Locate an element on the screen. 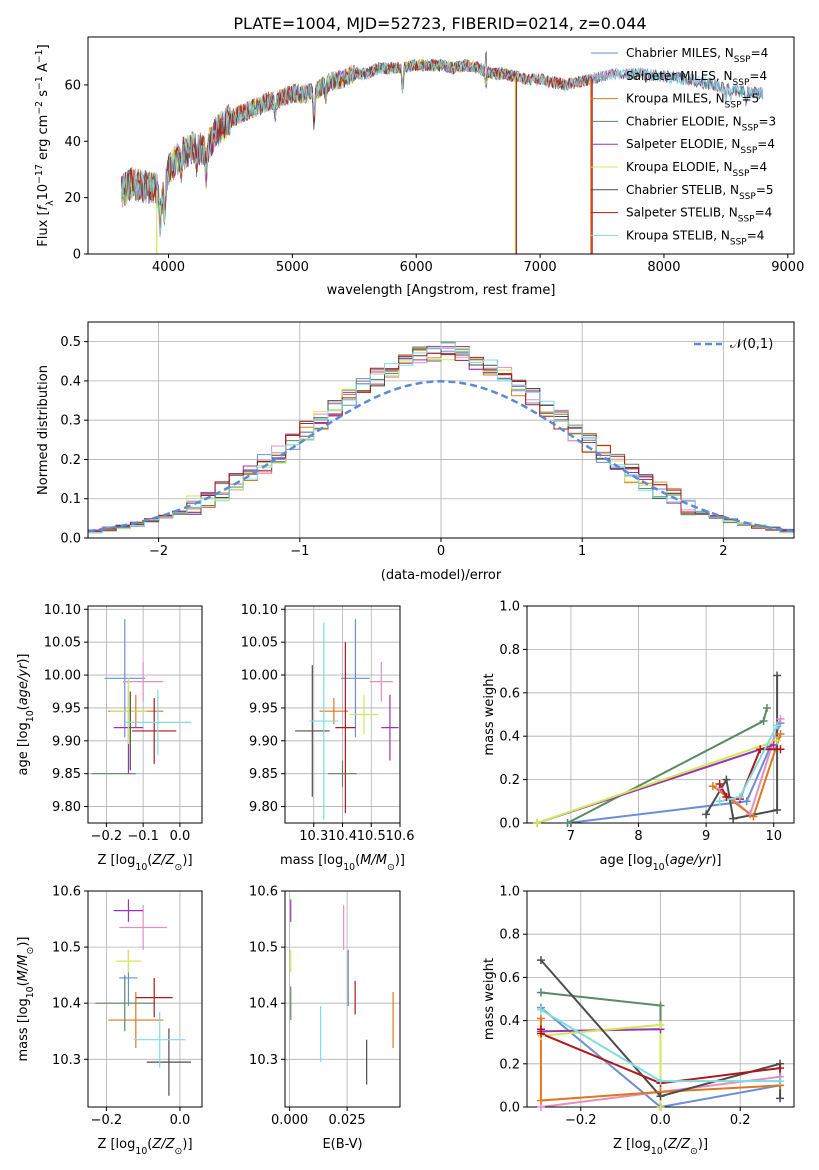 The width and height of the screenshot is (819, 1170). x-tick-label: 9 is located at coordinates (706, 836).